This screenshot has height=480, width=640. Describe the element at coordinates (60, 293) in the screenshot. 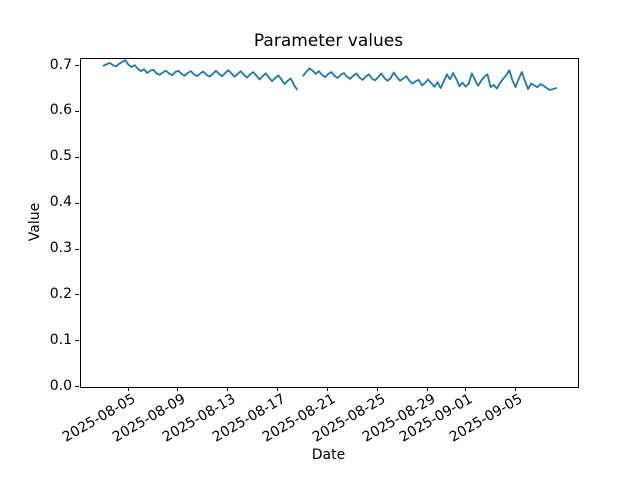

I see `y-tick-label: 0.2` at that location.